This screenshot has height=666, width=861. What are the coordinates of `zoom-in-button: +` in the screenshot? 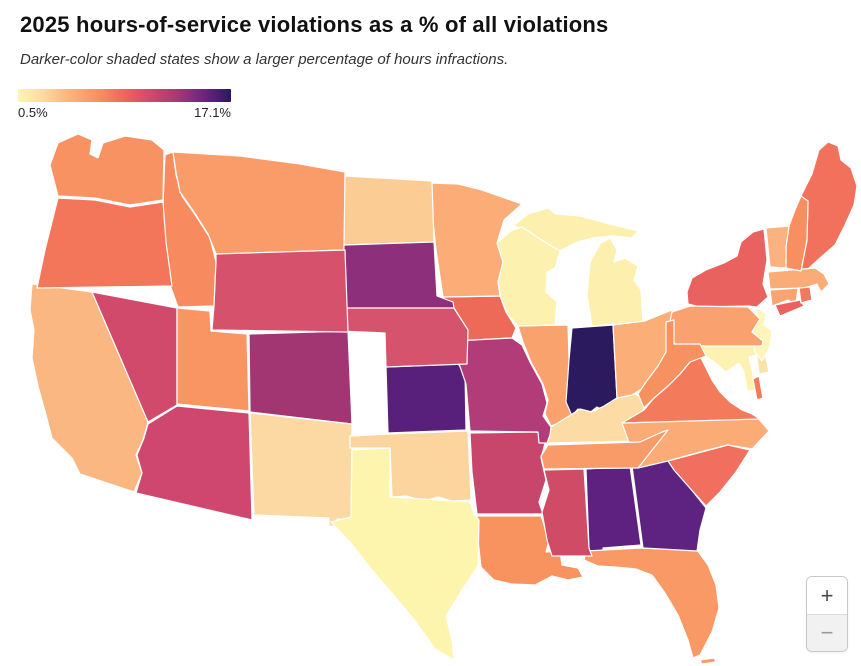 It's located at (827, 595).